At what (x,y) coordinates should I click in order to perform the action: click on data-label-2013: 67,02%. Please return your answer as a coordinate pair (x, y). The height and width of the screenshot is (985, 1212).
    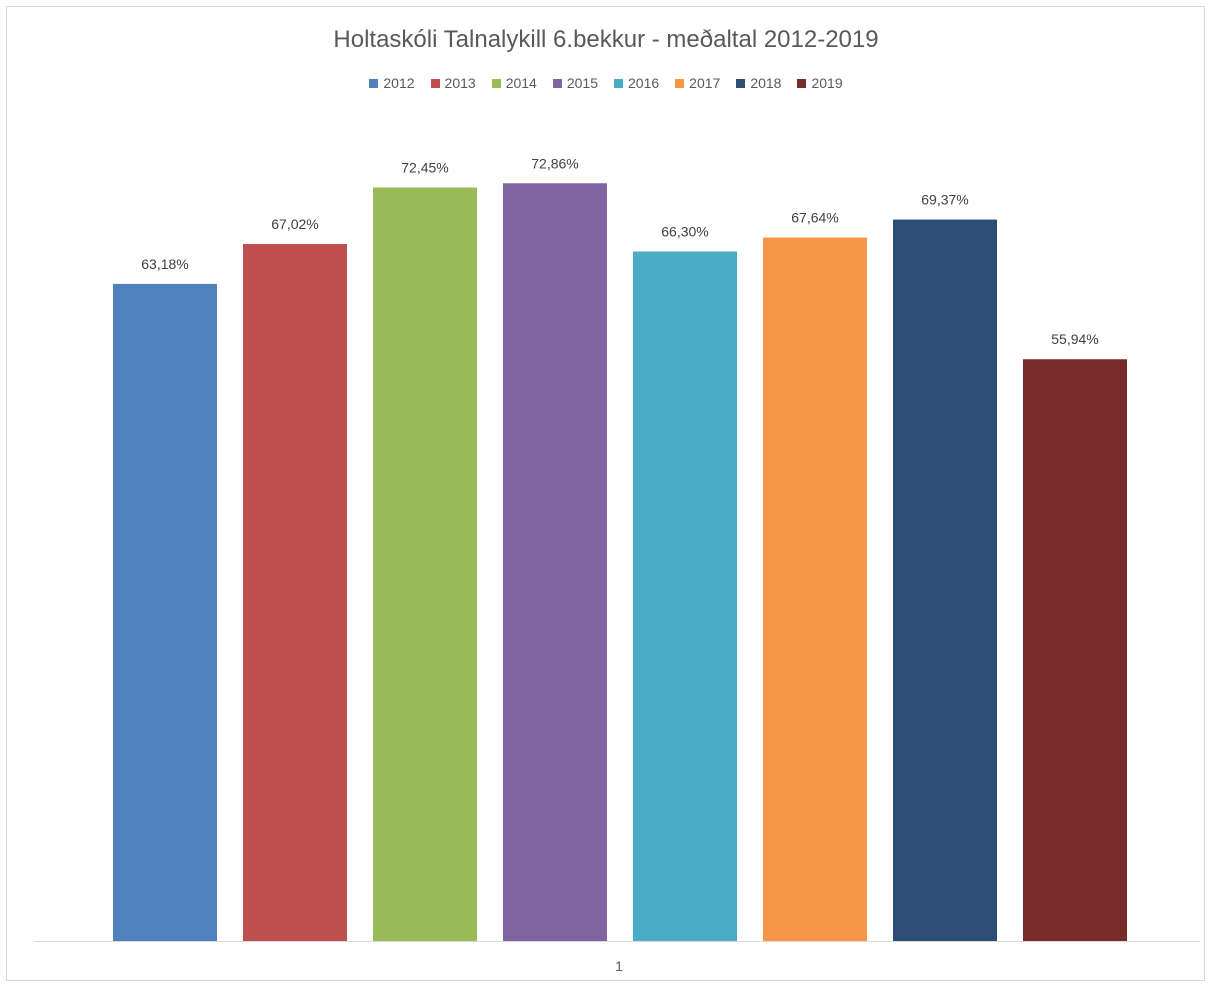
    Looking at the image, I should click on (294, 224).